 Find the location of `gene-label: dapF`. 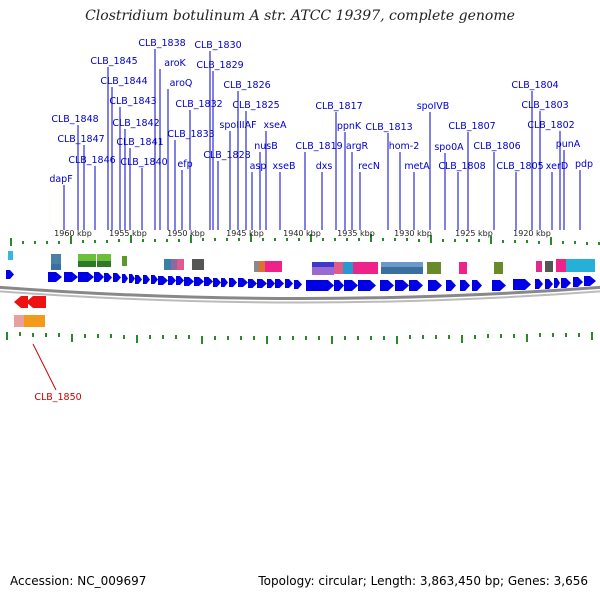

gene-label: dapF is located at coordinates (60, 179).